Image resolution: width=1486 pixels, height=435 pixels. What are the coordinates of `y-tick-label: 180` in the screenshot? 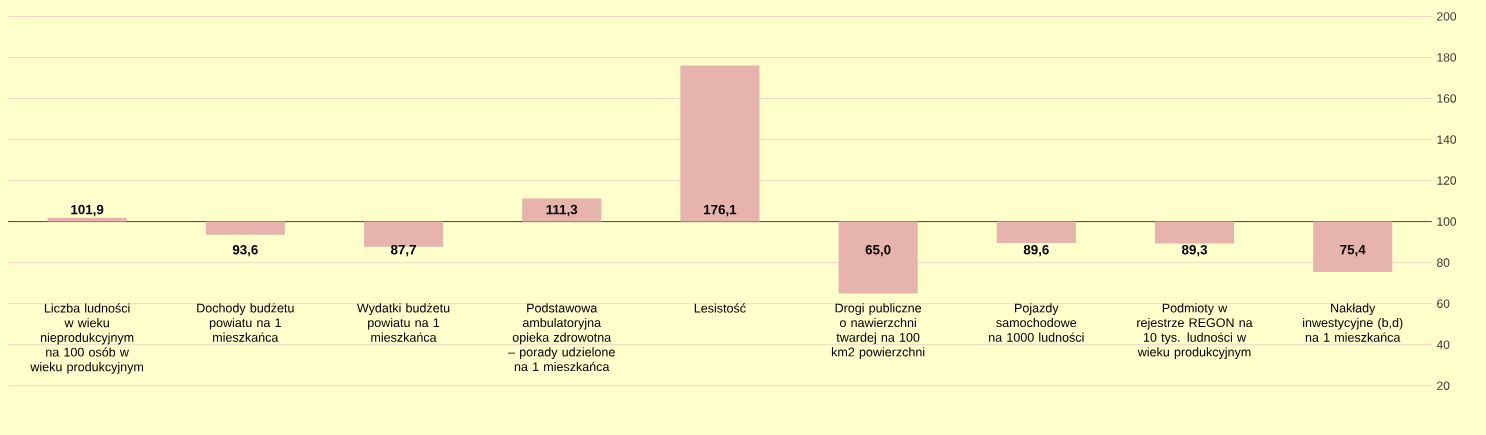 It's located at (1447, 57).